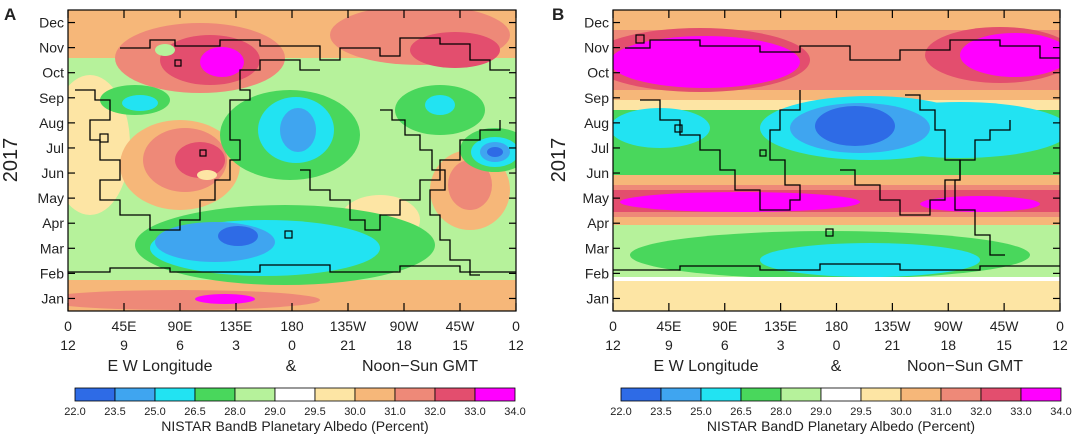 Image resolution: width=1072 pixels, height=436 pixels. Describe the element at coordinates (596, 23) in the screenshot. I see `y-tick-label: Dec` at that location.